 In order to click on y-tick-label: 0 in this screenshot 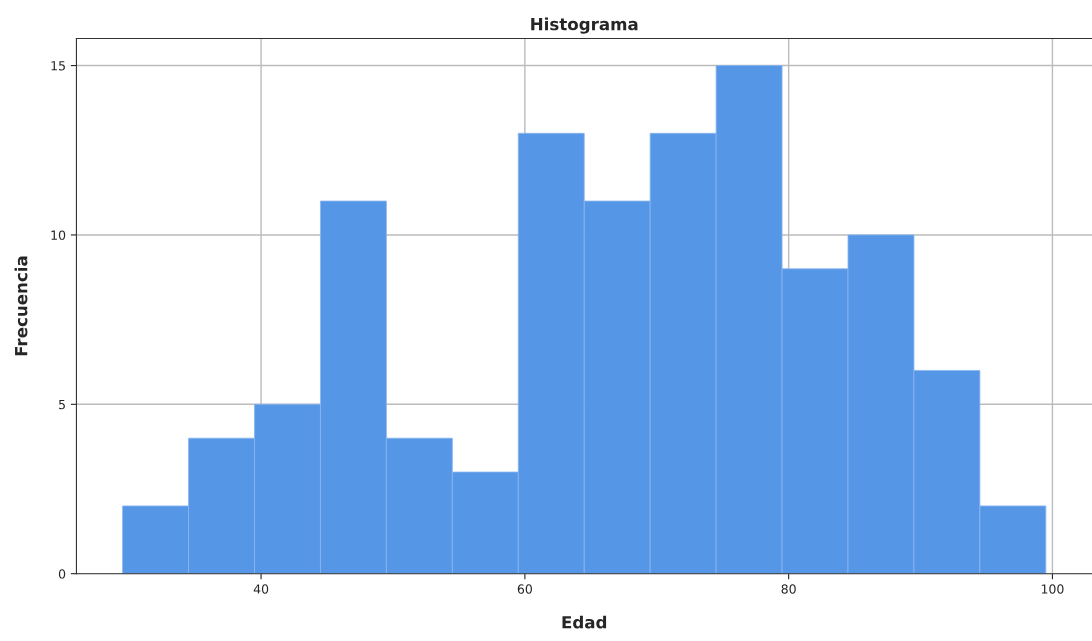, I will do `click(62, 574)`.